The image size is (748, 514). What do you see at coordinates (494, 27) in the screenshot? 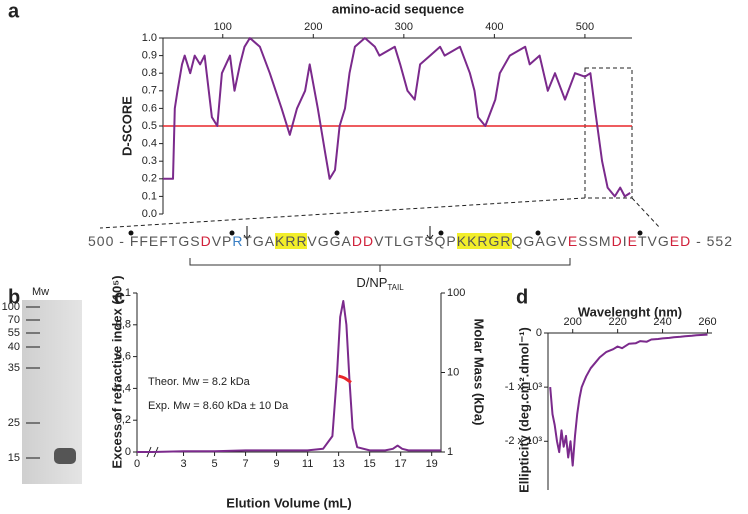
I see `x-tick-label: 400` at bounding box center [494, 27].